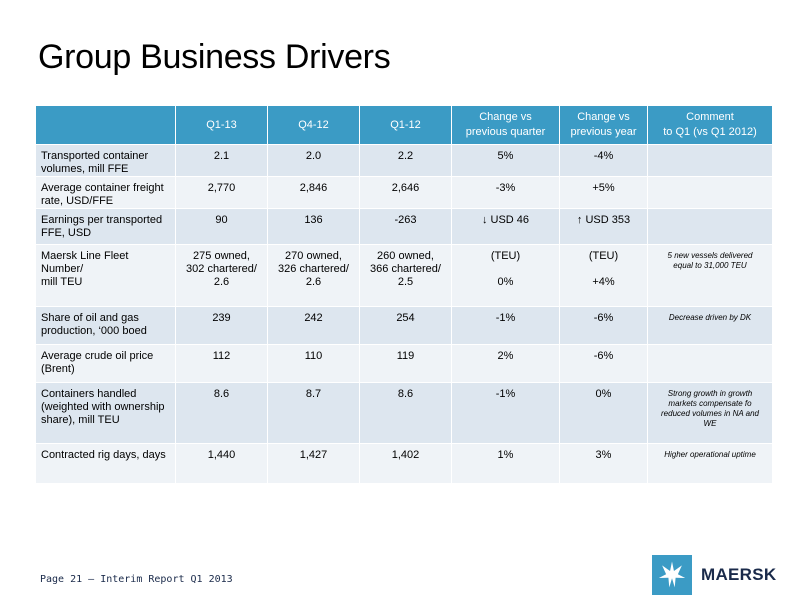 The height and width of the screenshot is (600, 800). I want to click on cell-change-year: -4%, so click(603, 160).